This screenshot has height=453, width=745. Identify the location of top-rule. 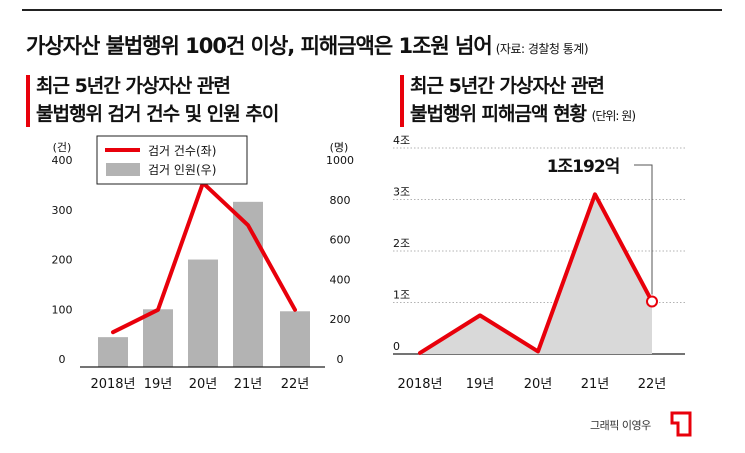
(372, 10).